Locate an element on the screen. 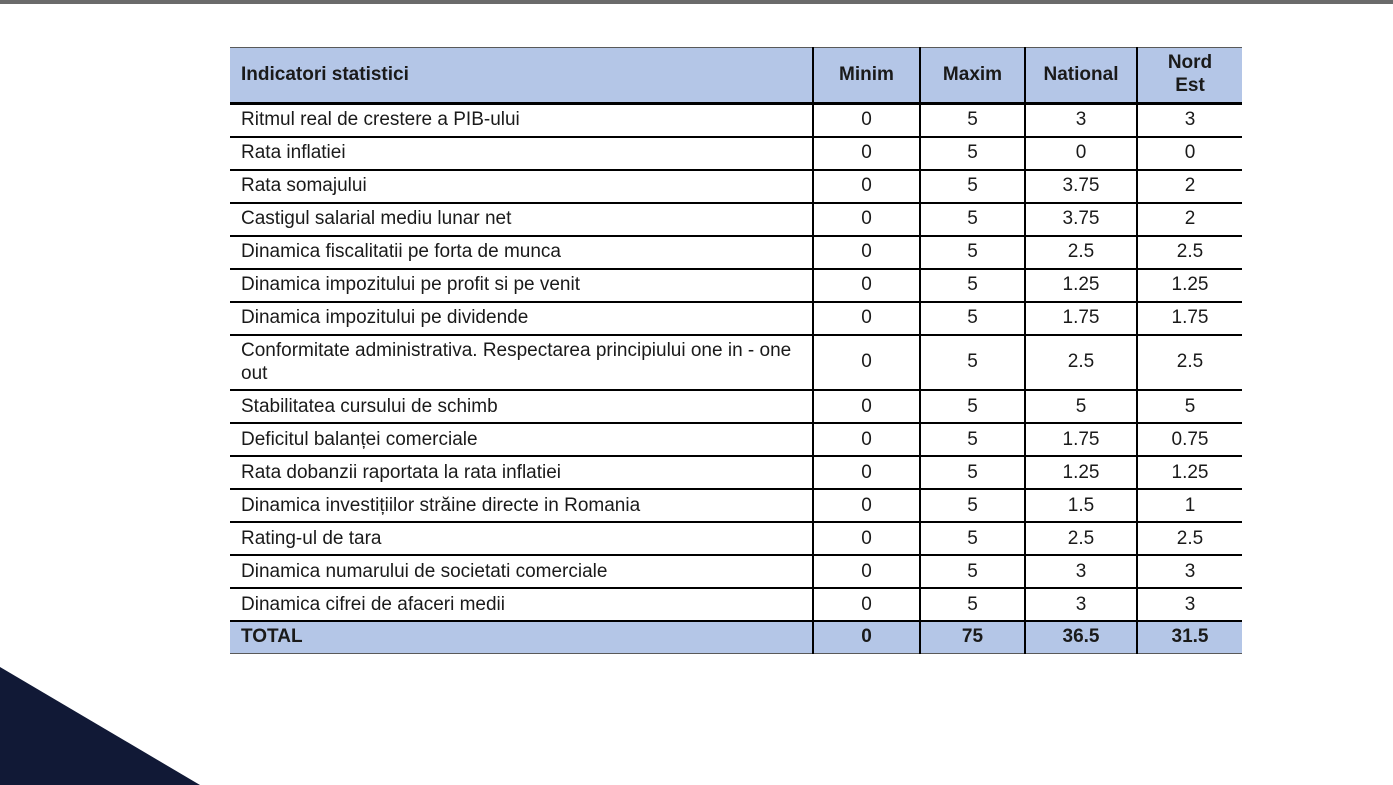  top-rule-bar is located at coordinates (696, 2).